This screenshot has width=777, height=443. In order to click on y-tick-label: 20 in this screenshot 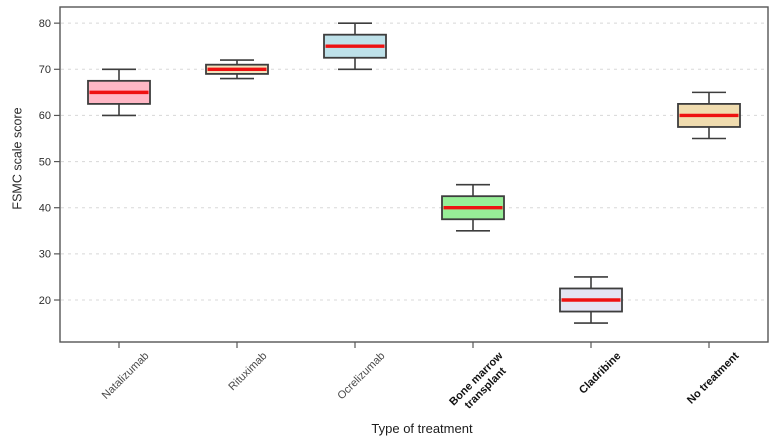, I will do `click(45, 301)`.